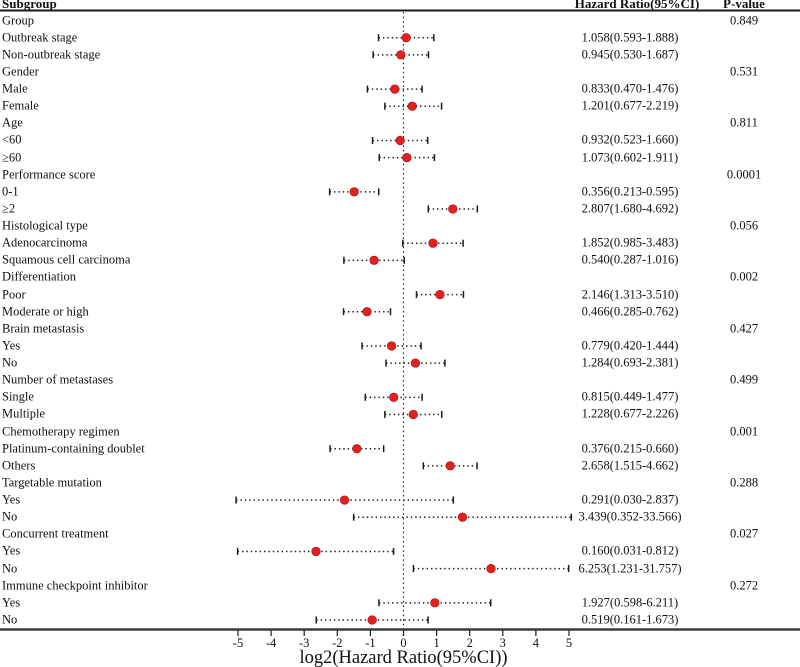 The width and height of the screenshot is (800, 667). I want to click on row-label: Group, so click(18, 20).